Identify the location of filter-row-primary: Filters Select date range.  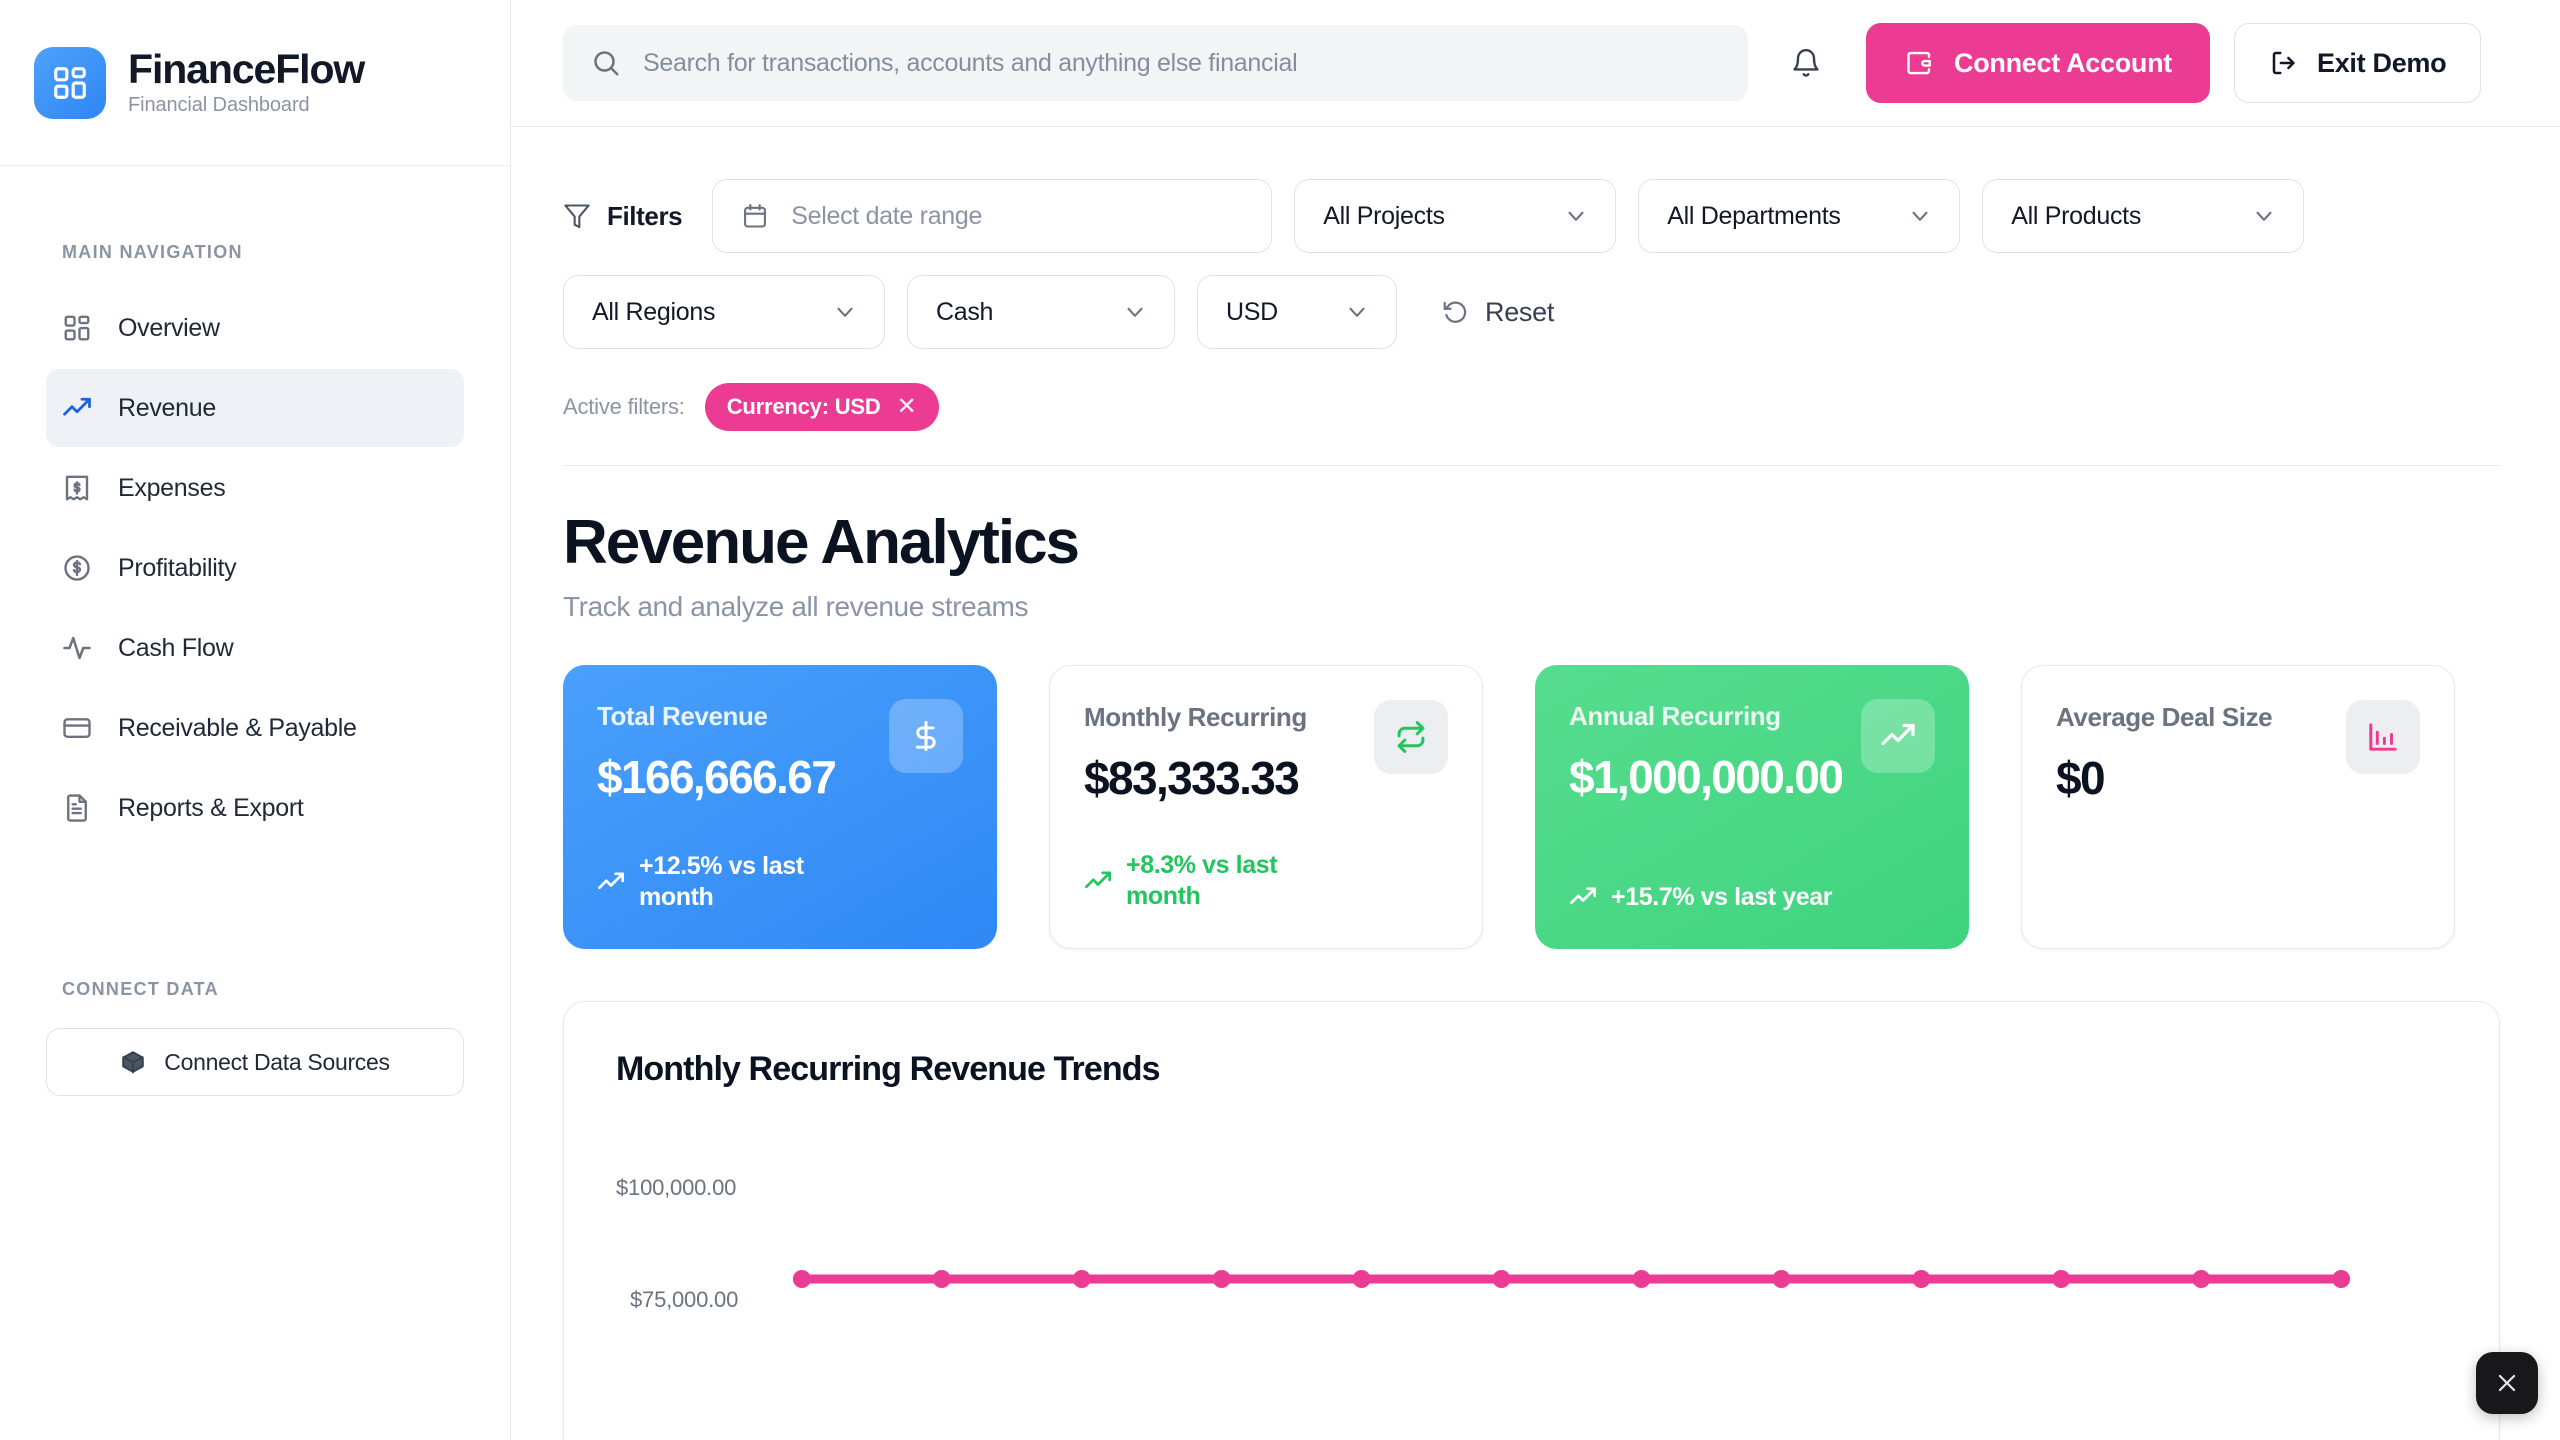
(1531, 216).